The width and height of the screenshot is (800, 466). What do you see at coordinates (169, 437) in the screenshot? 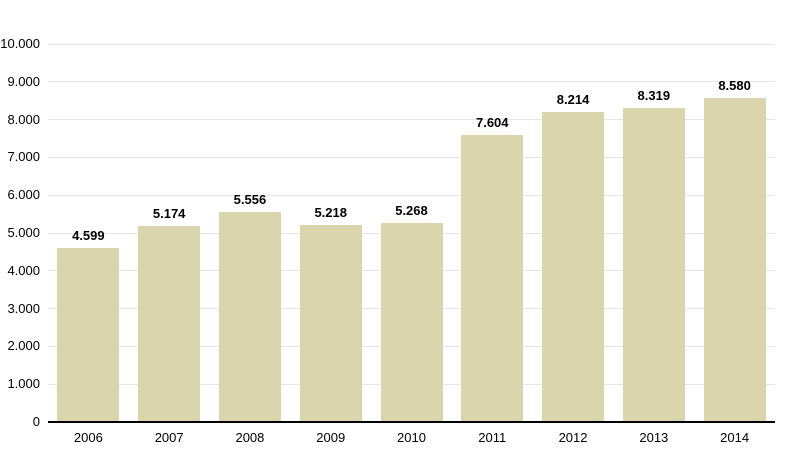
I see `x-tick-label: 2007` at bounding box center [169, 437].